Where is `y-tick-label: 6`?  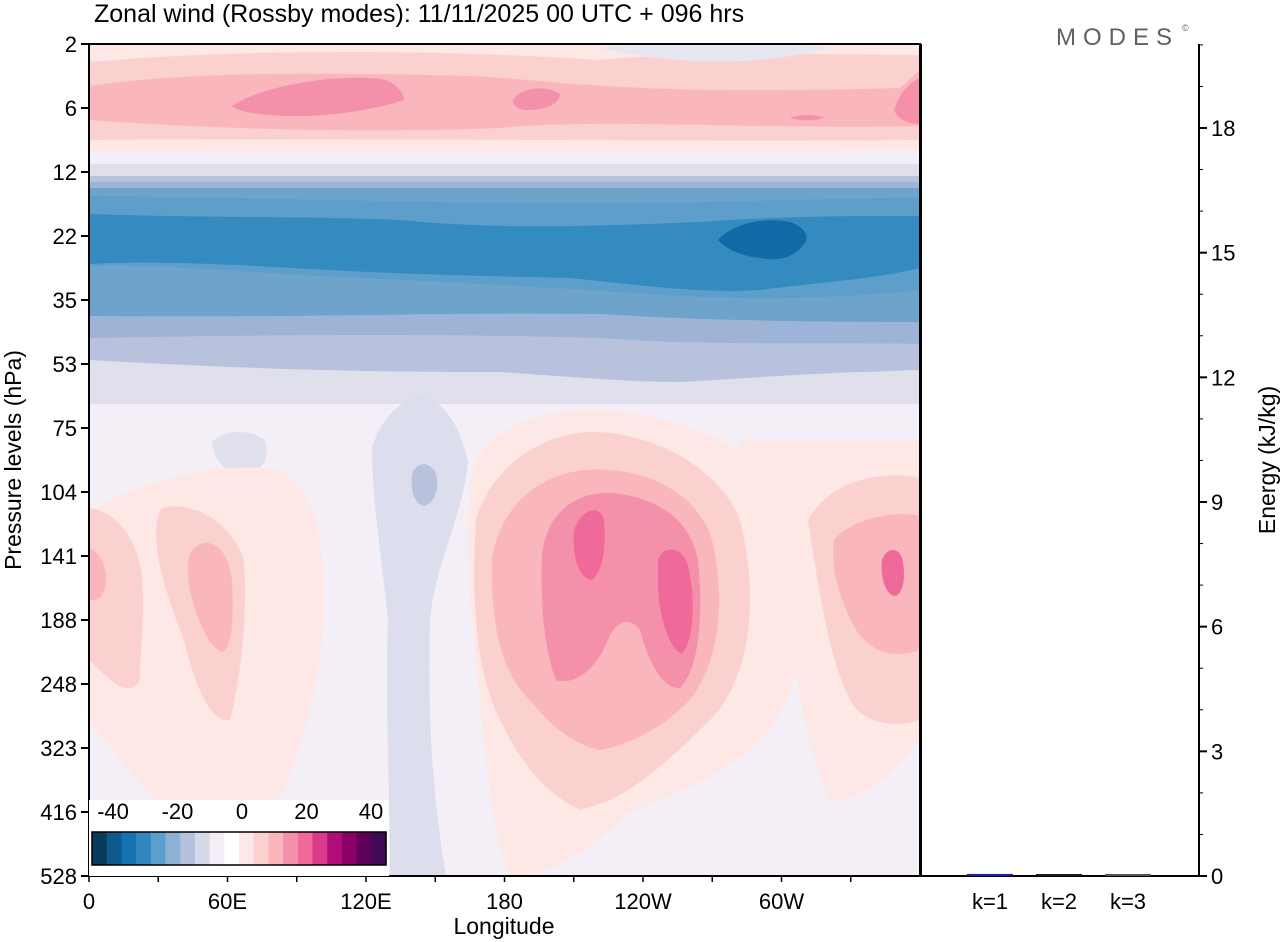 y-tick-label: 6 is located at coordinates (71, 108).